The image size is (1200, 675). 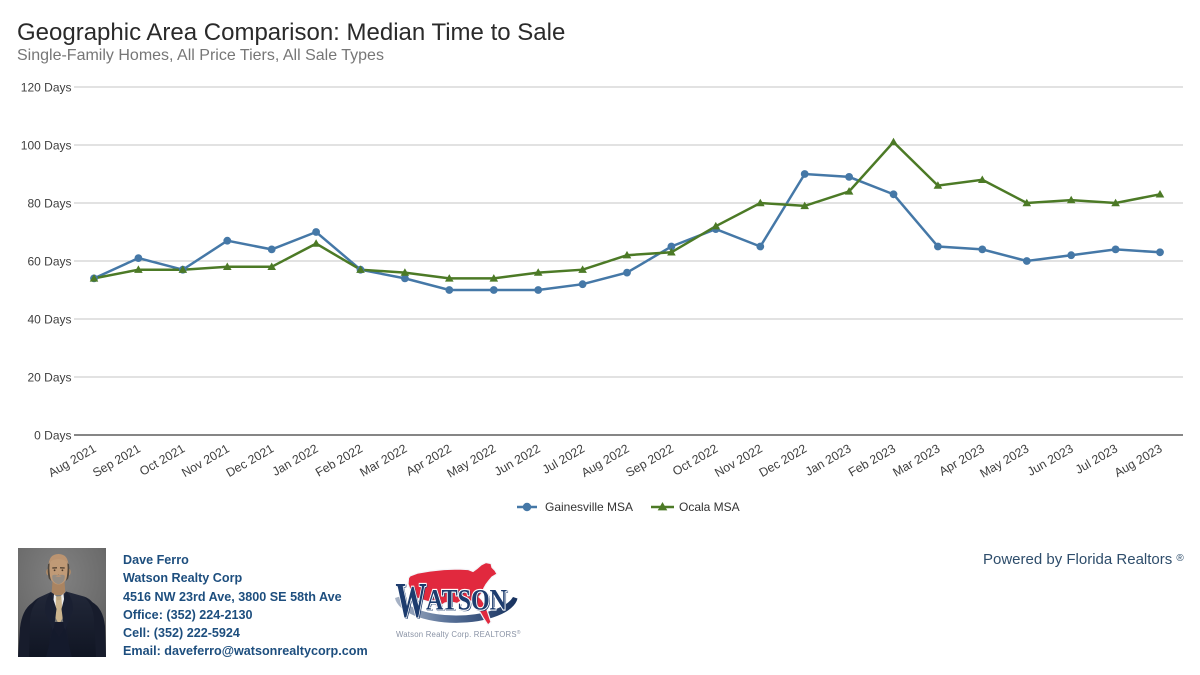 What do you see at coordinates (52, 436) in the screenshot?
I see `svg-text: 0 Days` at bounding box center [52, 436].